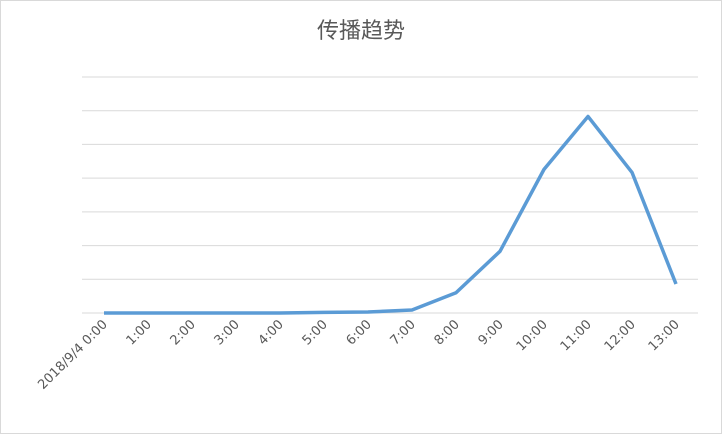 Image resolution: width=722 pixels, height=434 pixels. I want to click on chart-title: 传播趋势, so click(361, 31).